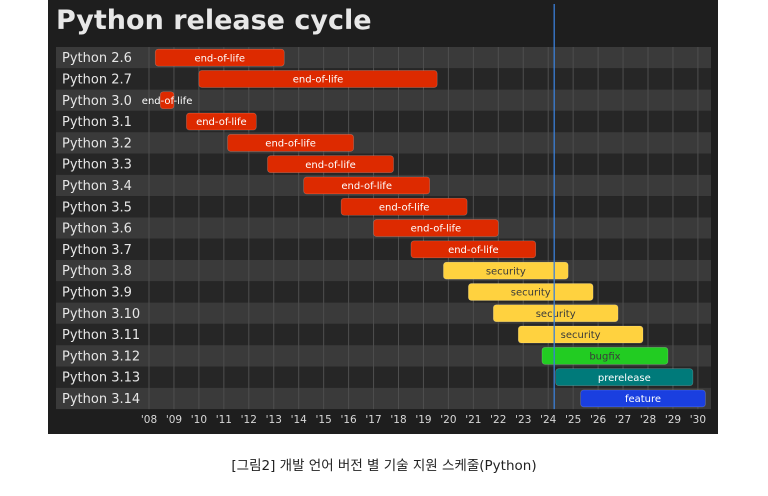 The width and height of the screenshot is (768, 496). What do you see at coordinates (214, 20) in the screenshot?
I see `chart-title: Python release cycle` at bounding box center [214, 20].